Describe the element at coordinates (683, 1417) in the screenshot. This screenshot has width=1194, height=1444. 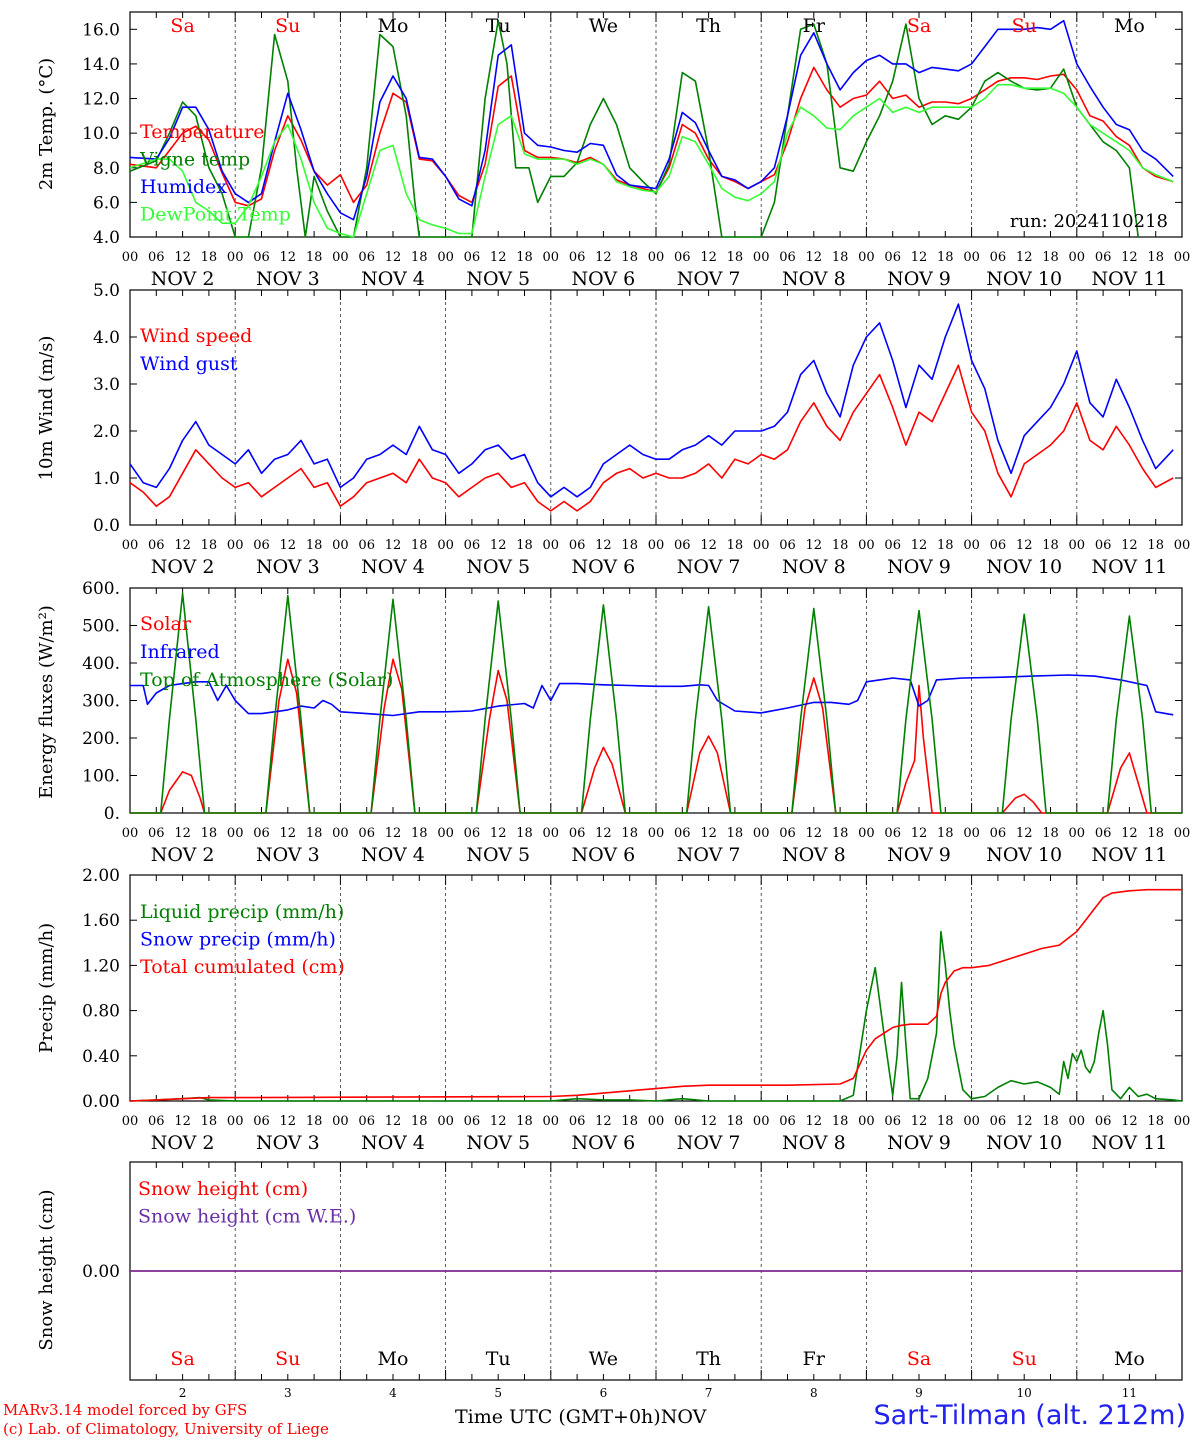
I see `month-label: NOV` at that location.